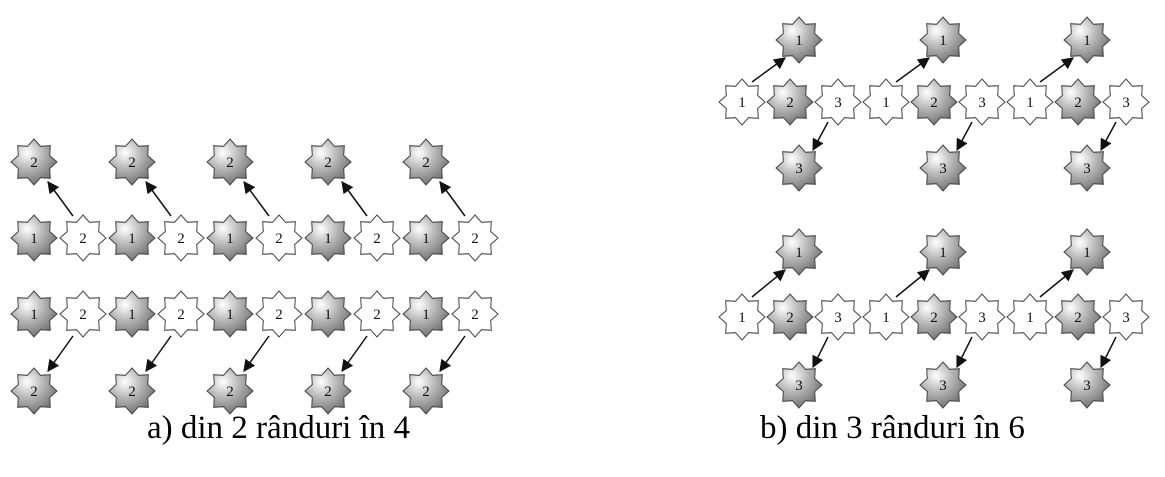 The width and height of the screenshot is (1165, 477). I want to click on outline-star: 1, so click(1030, 102).